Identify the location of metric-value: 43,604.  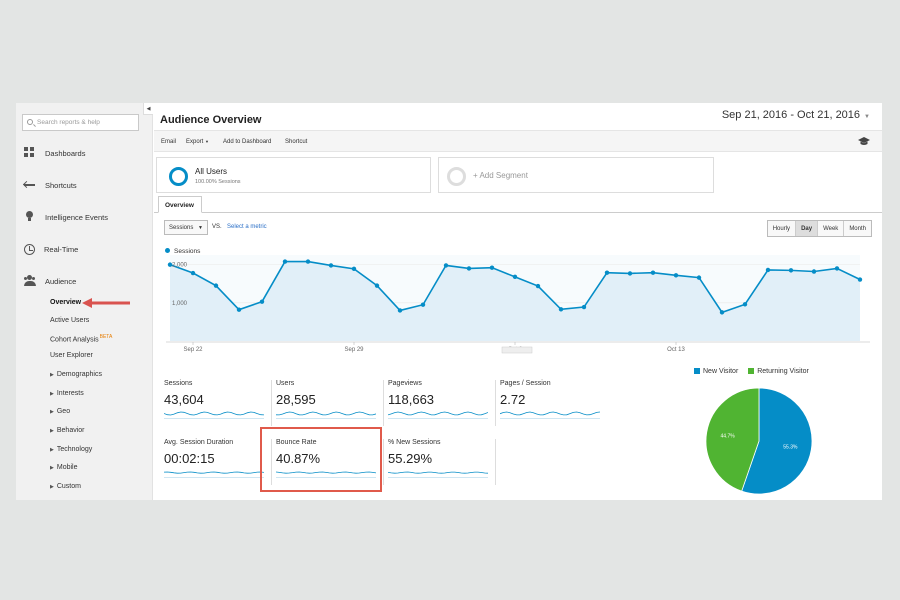
(184, 399).